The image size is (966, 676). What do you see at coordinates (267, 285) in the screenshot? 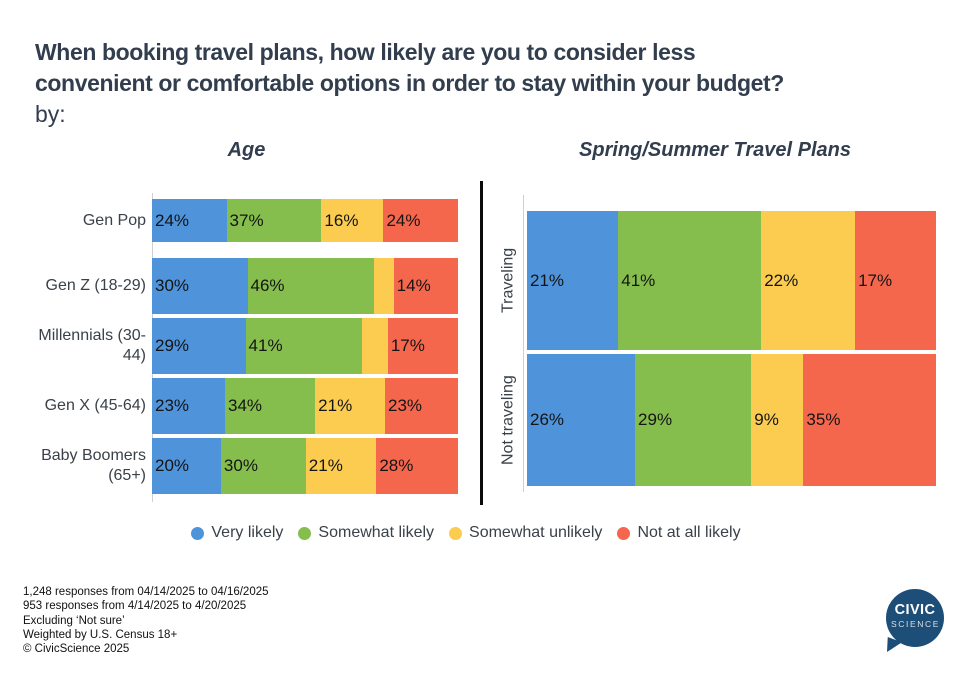
I see `segment-label: 46%` at bounding box center [267, 285].